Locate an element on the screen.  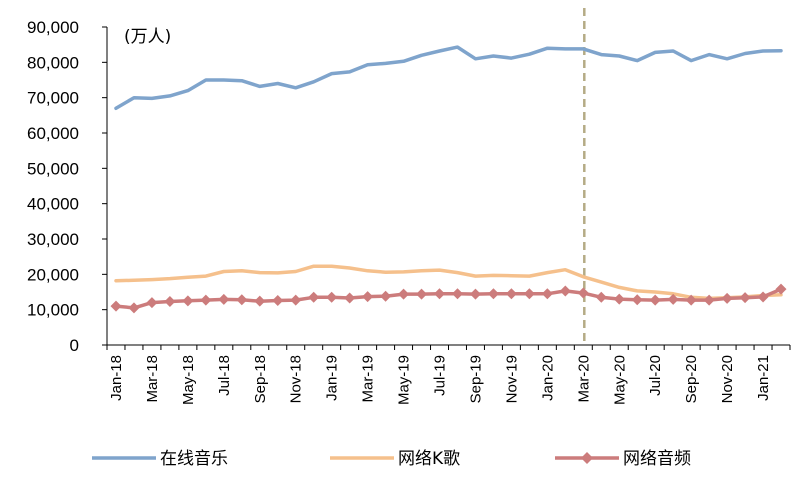
legend: 在线音乐 网络K歌 网络音频 is located at coordinates (391, 459).